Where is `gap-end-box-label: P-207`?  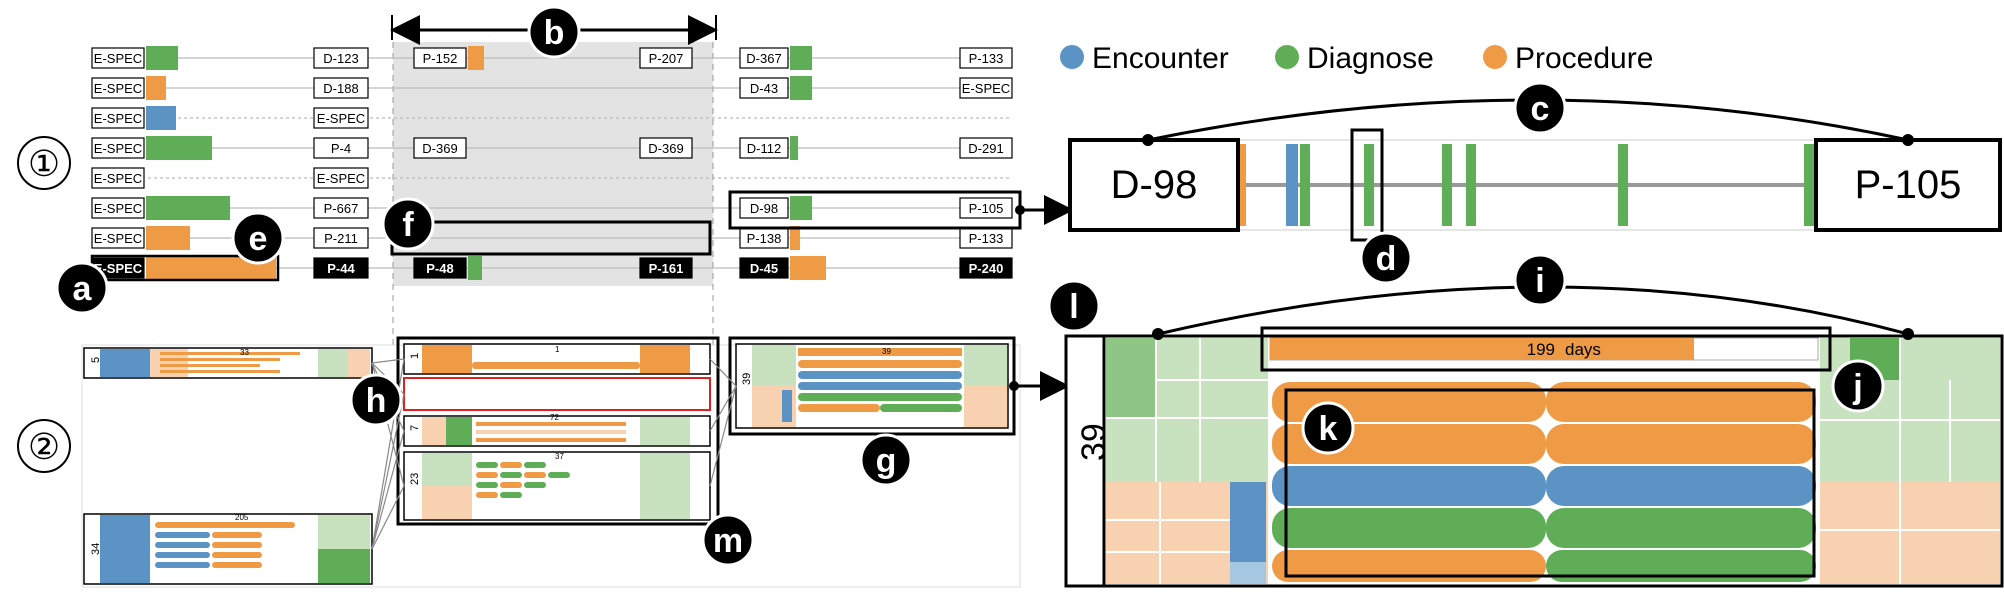 gap-end-box-label: P-207 is located at coordinates (666, 58).